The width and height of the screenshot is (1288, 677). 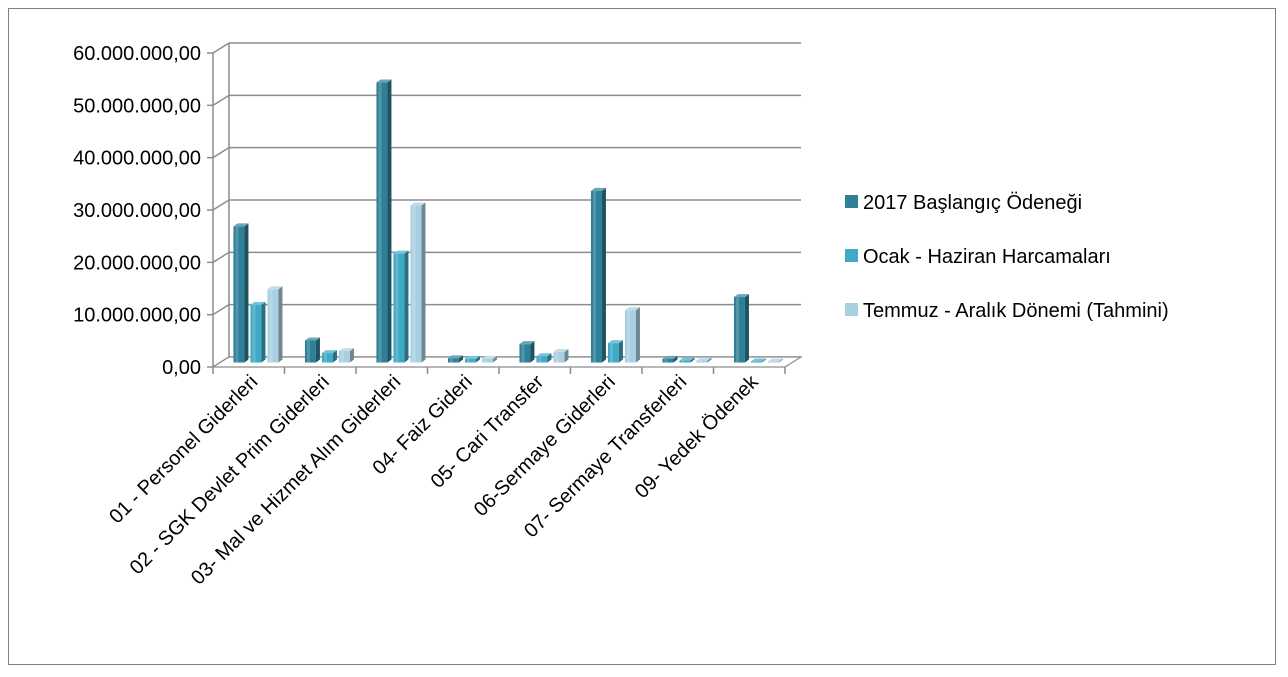 What do you see at coordinates (697, 436) in the screenshot?
I see `x-tick-label: 09- Yedek Ödenek` at bounding box center [697, 436].